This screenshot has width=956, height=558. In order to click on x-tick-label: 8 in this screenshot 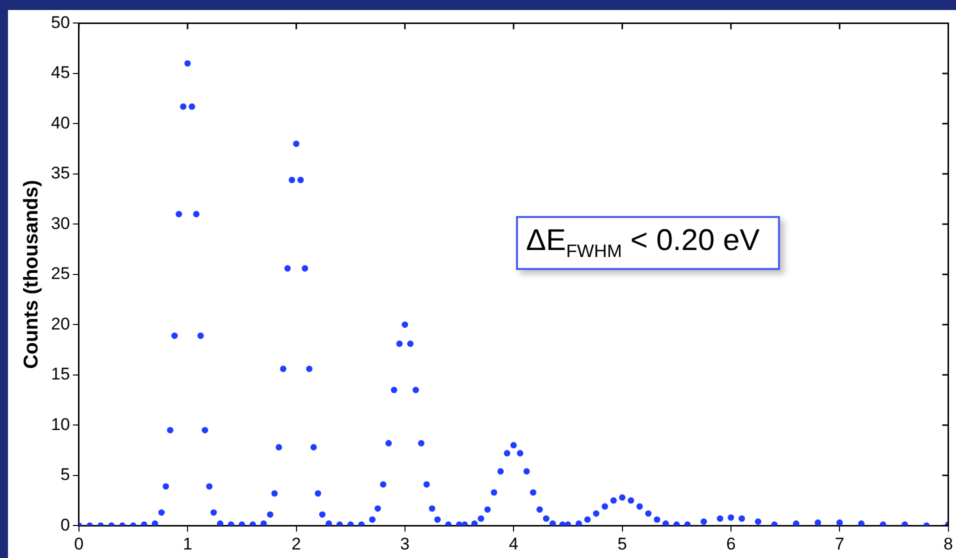, I will do `click(949, 544)`.